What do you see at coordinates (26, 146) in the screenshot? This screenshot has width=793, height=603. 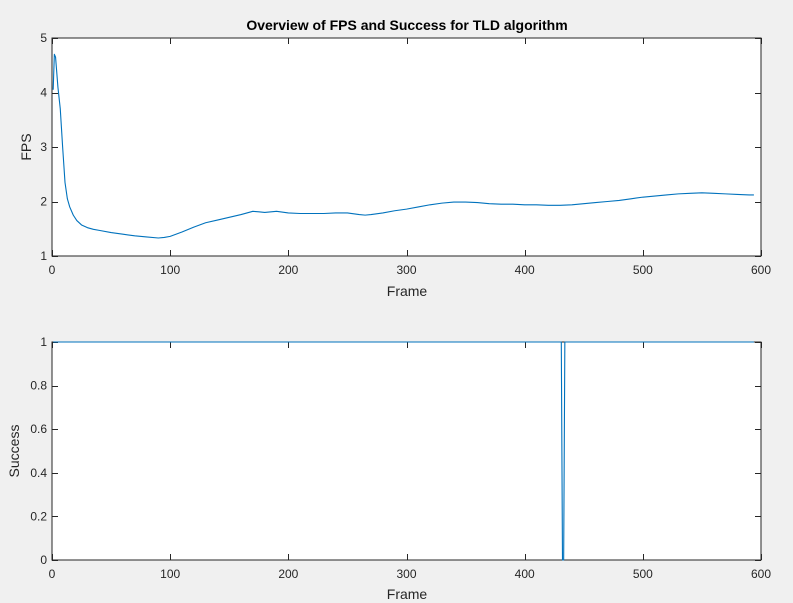 I see `fps-y-axis-label: FPS` at bounding box center [26, 146].